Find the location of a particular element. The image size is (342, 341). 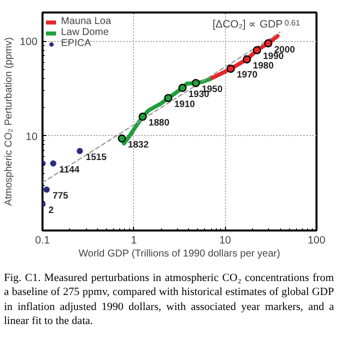

annotation: 1515 is located at coordinates (96, 157).